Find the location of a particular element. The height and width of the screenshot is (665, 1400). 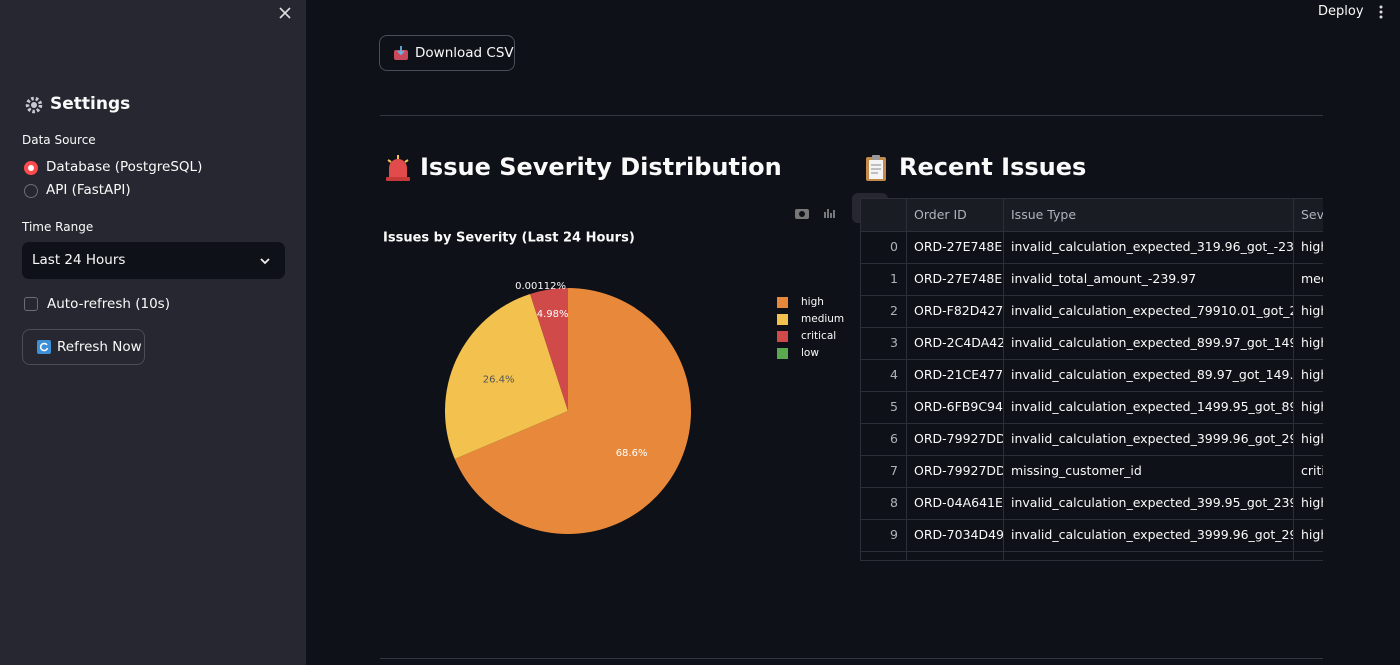

table-row is located at coordinates (1092, 555).